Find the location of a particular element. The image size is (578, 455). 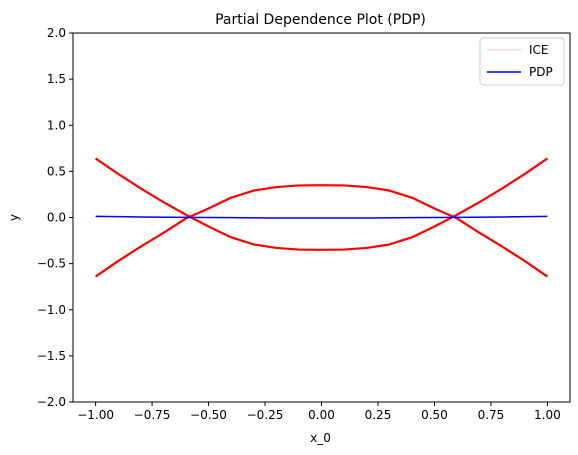

x-tick-label: 0.75 is located at coordinates (491, 415).